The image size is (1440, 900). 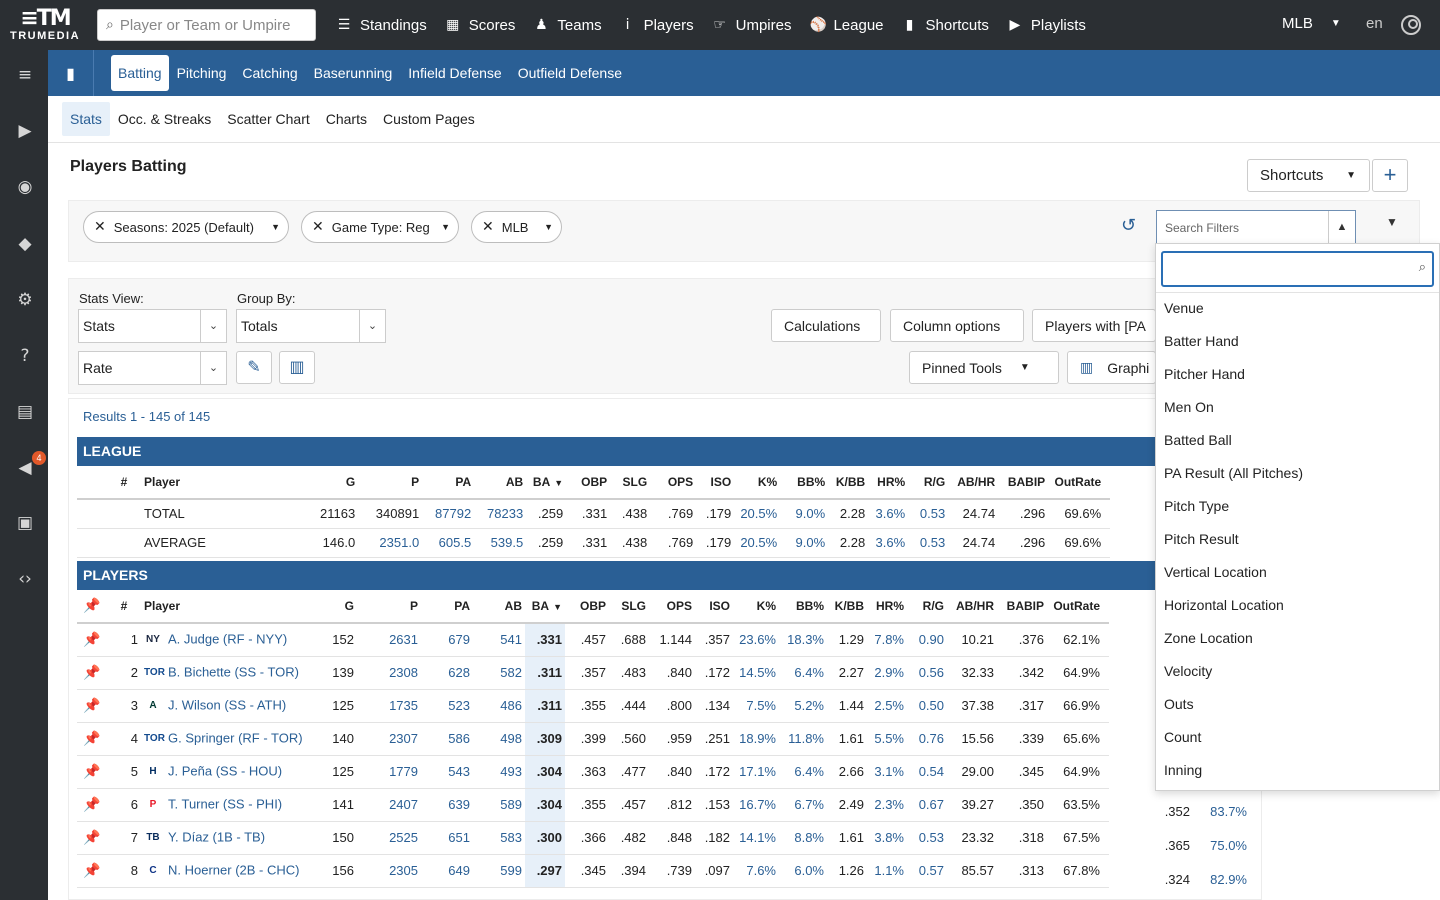 What do you see at coordinates (1111, 367) in the screenshot?
I see `graphics-button: ▥ Graphi` at bounding box center [1111, 367].